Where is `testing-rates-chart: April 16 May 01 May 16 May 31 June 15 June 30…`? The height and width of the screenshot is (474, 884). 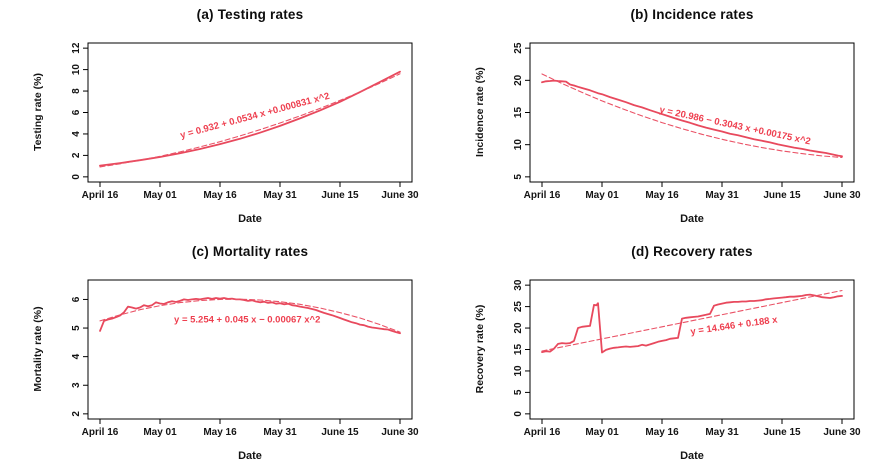 testing-rates-chart: April 16 May 01 May 16 May 31 June 15 June 30… is located at coordinates (245, 121).